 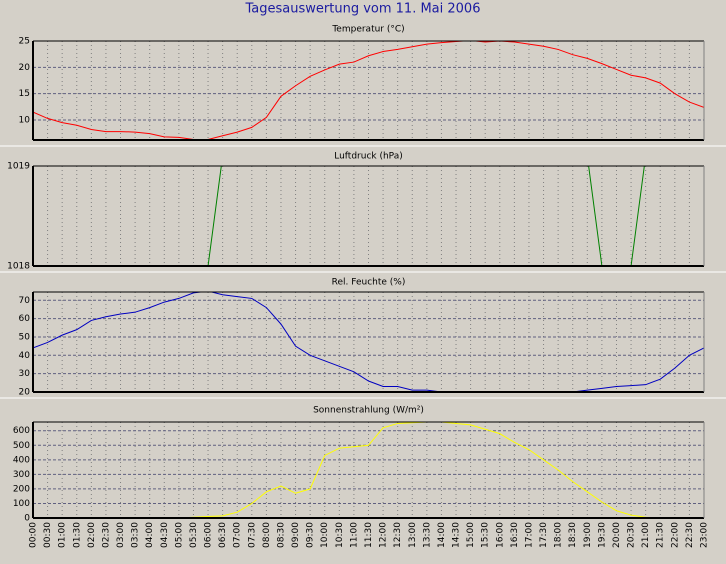 I want to click on y-tick-label: 10, so click(x=25, y=120).